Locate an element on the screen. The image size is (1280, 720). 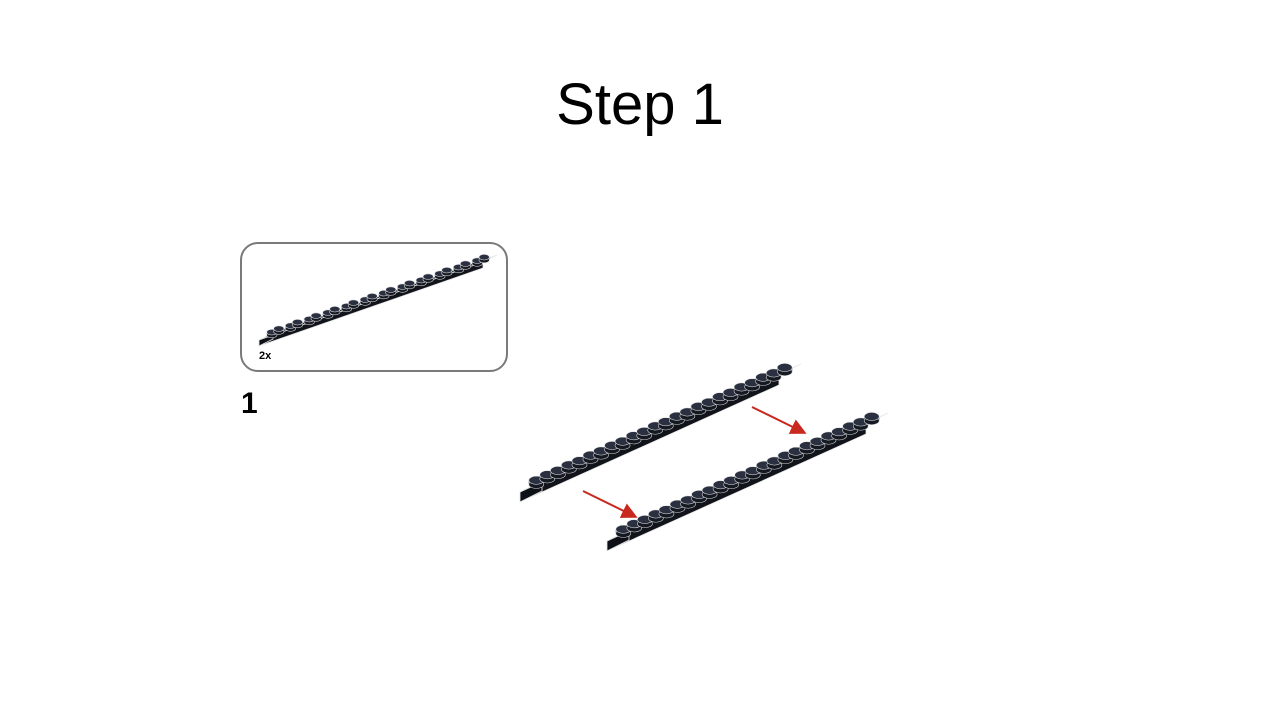
step-number: 1 is located at coordinates (249, 403).